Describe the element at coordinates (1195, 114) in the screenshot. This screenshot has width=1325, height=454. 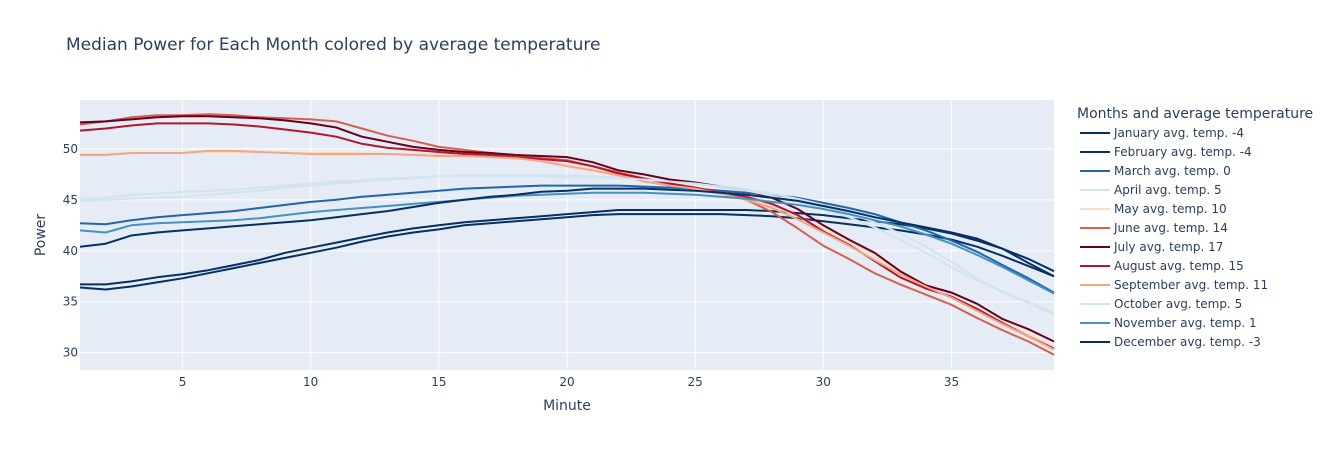
I see `legend-title: Months and average temperature` at that location.